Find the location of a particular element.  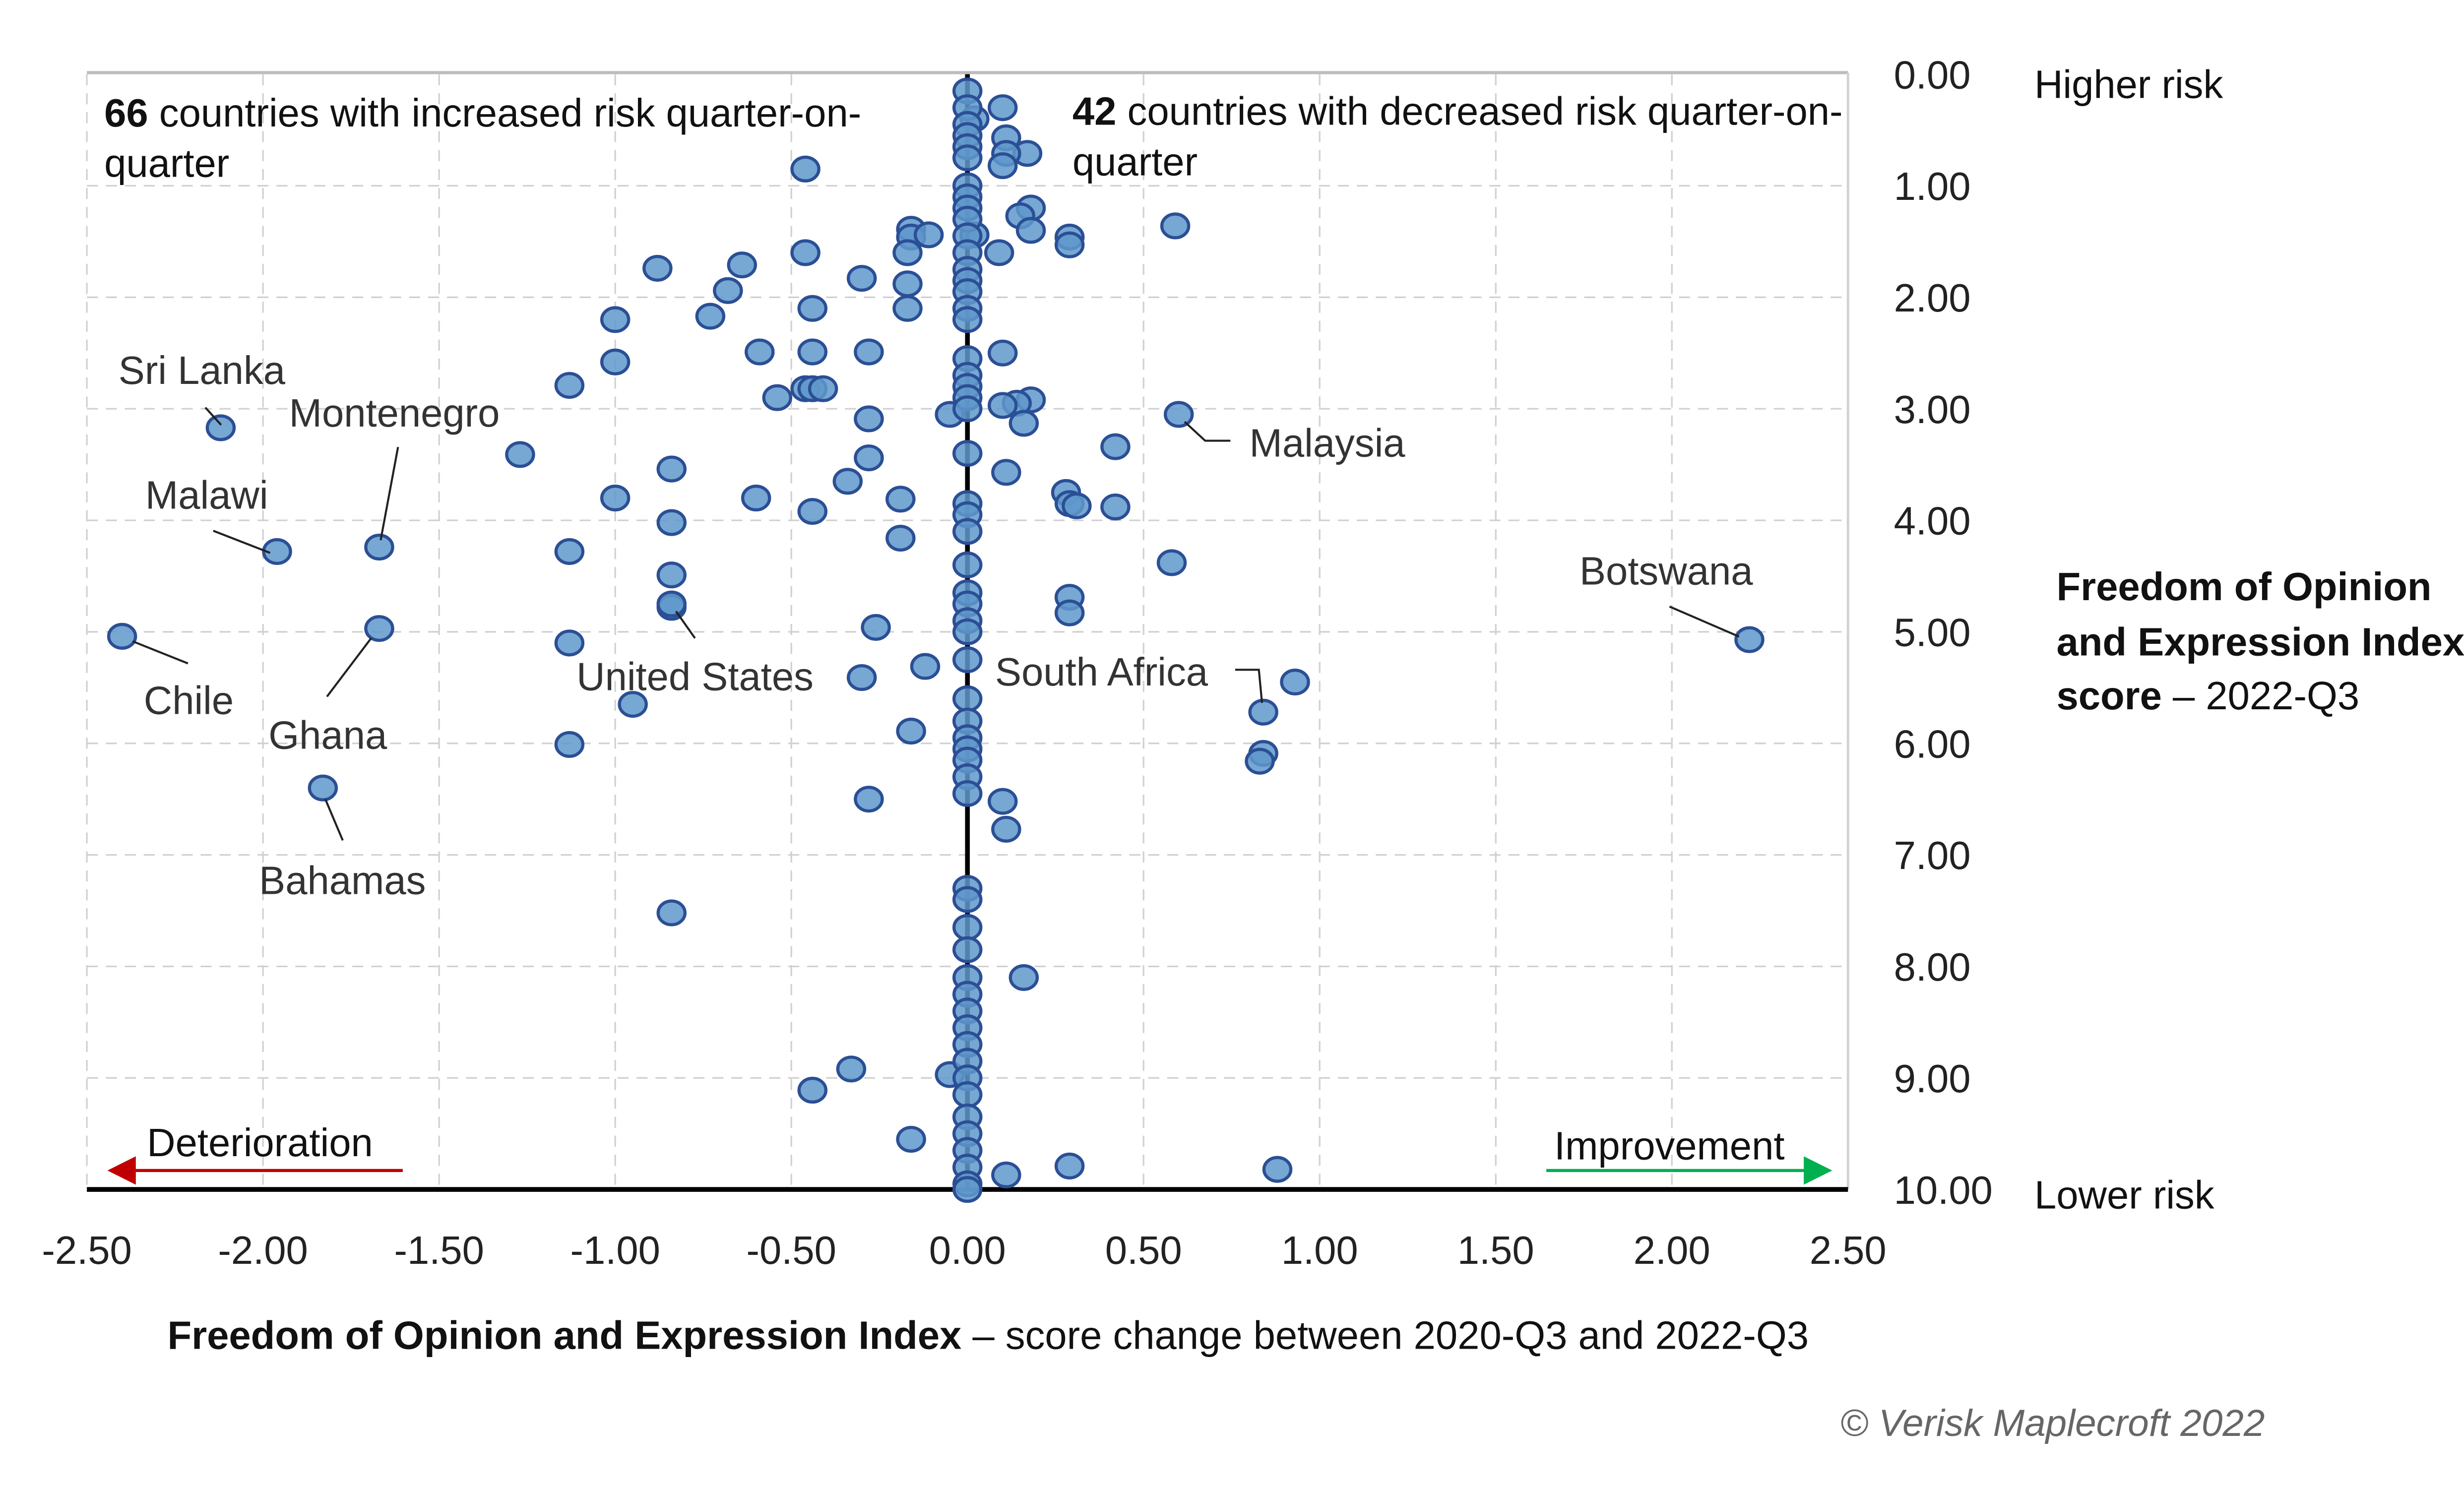

leader-line-malaysia is located at coordinates (1207, 431).